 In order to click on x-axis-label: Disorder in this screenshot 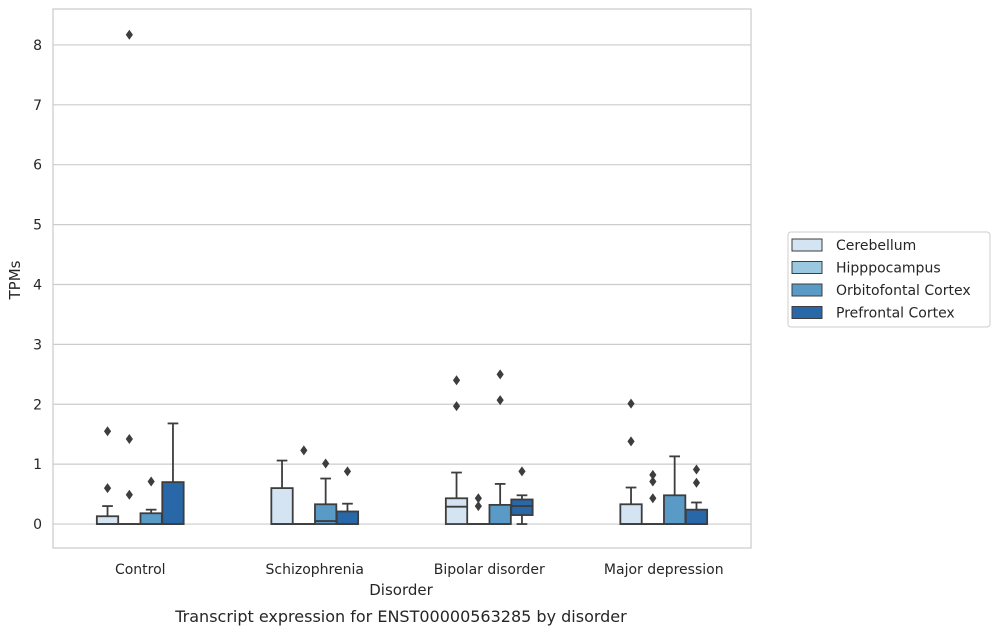, I will do `click(401, 590)`.